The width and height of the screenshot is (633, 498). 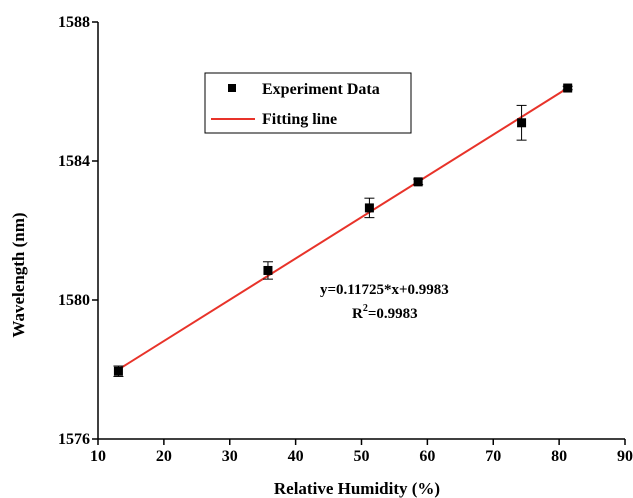 I want to click on legend-marker-experiment, so click(x=232, y=88).